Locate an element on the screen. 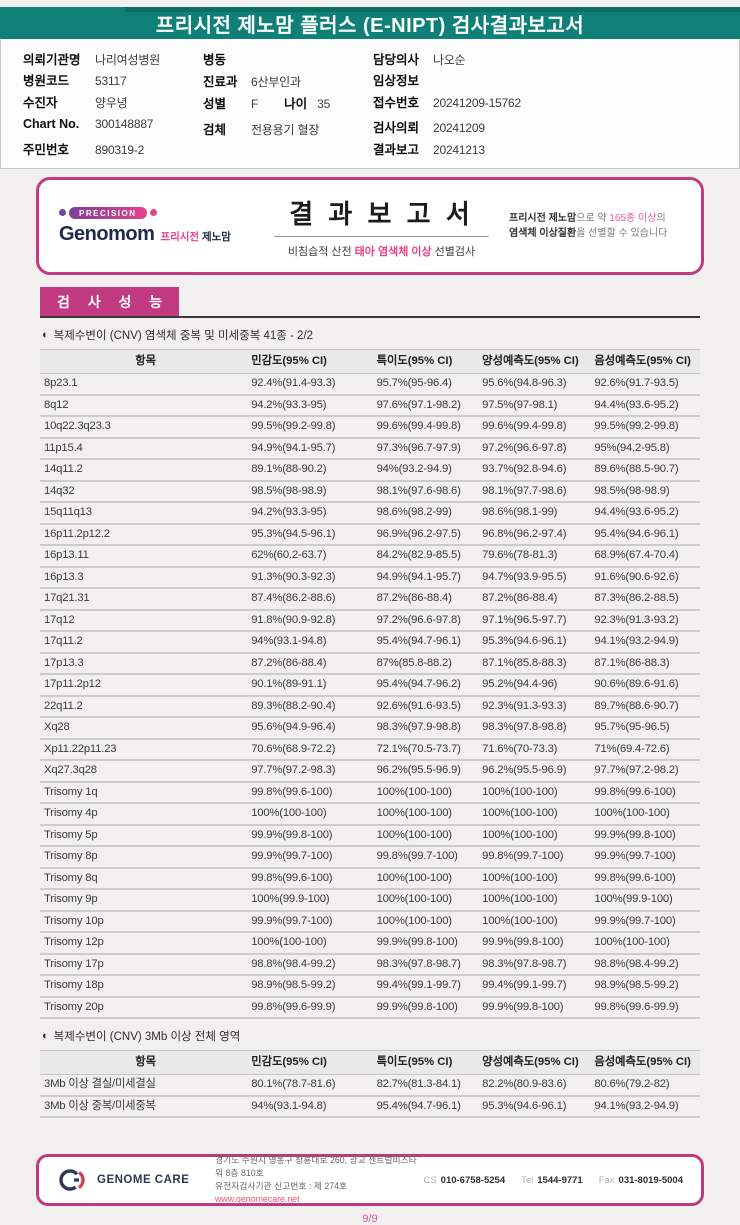 This screenshot has width=740, height=1225. table-cell: 14q32 is located at coordinates (146, 491).